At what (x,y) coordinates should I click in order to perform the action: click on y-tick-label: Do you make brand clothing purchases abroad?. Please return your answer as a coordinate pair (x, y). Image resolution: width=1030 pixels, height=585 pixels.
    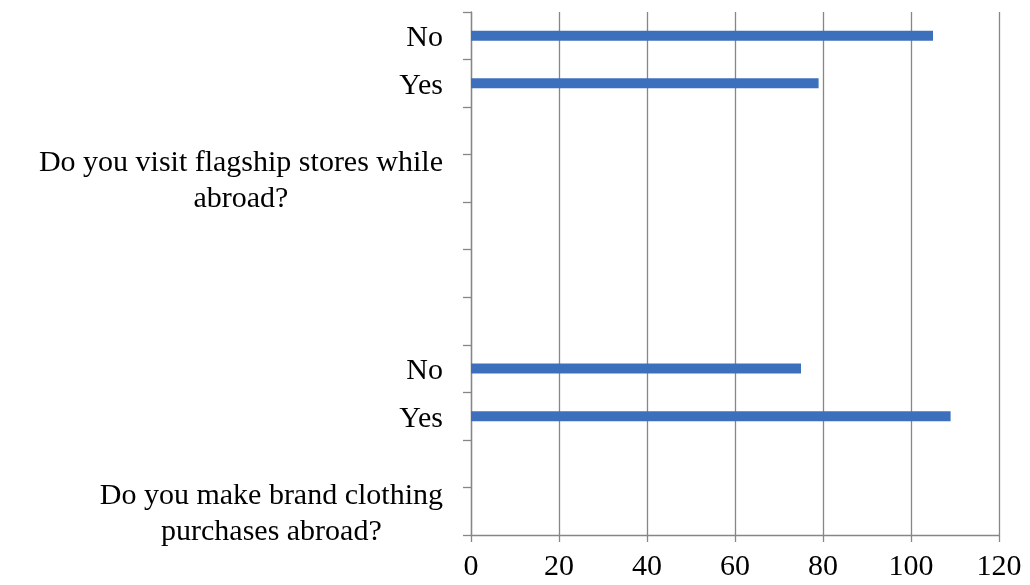
    Looking at the image, I should click on (271, 511).